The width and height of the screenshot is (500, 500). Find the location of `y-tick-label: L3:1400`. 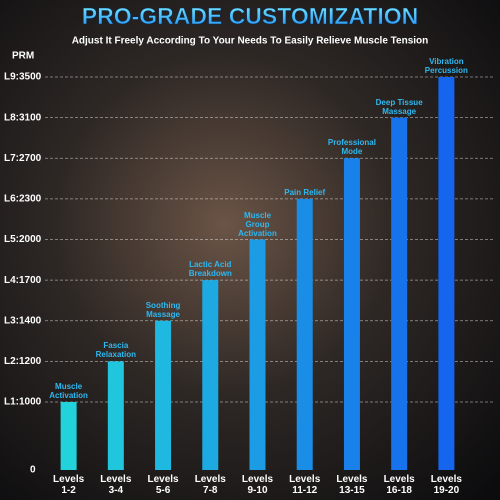

y-tick-label: L3:1400 is located at coordinates (23, 320).